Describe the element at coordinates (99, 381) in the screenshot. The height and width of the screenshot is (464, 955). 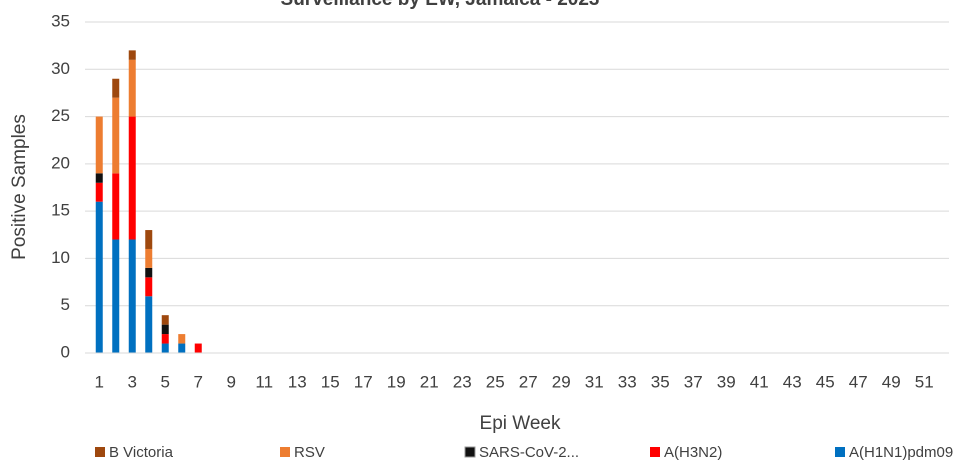
I see `x-tick-label: 1` at that location.